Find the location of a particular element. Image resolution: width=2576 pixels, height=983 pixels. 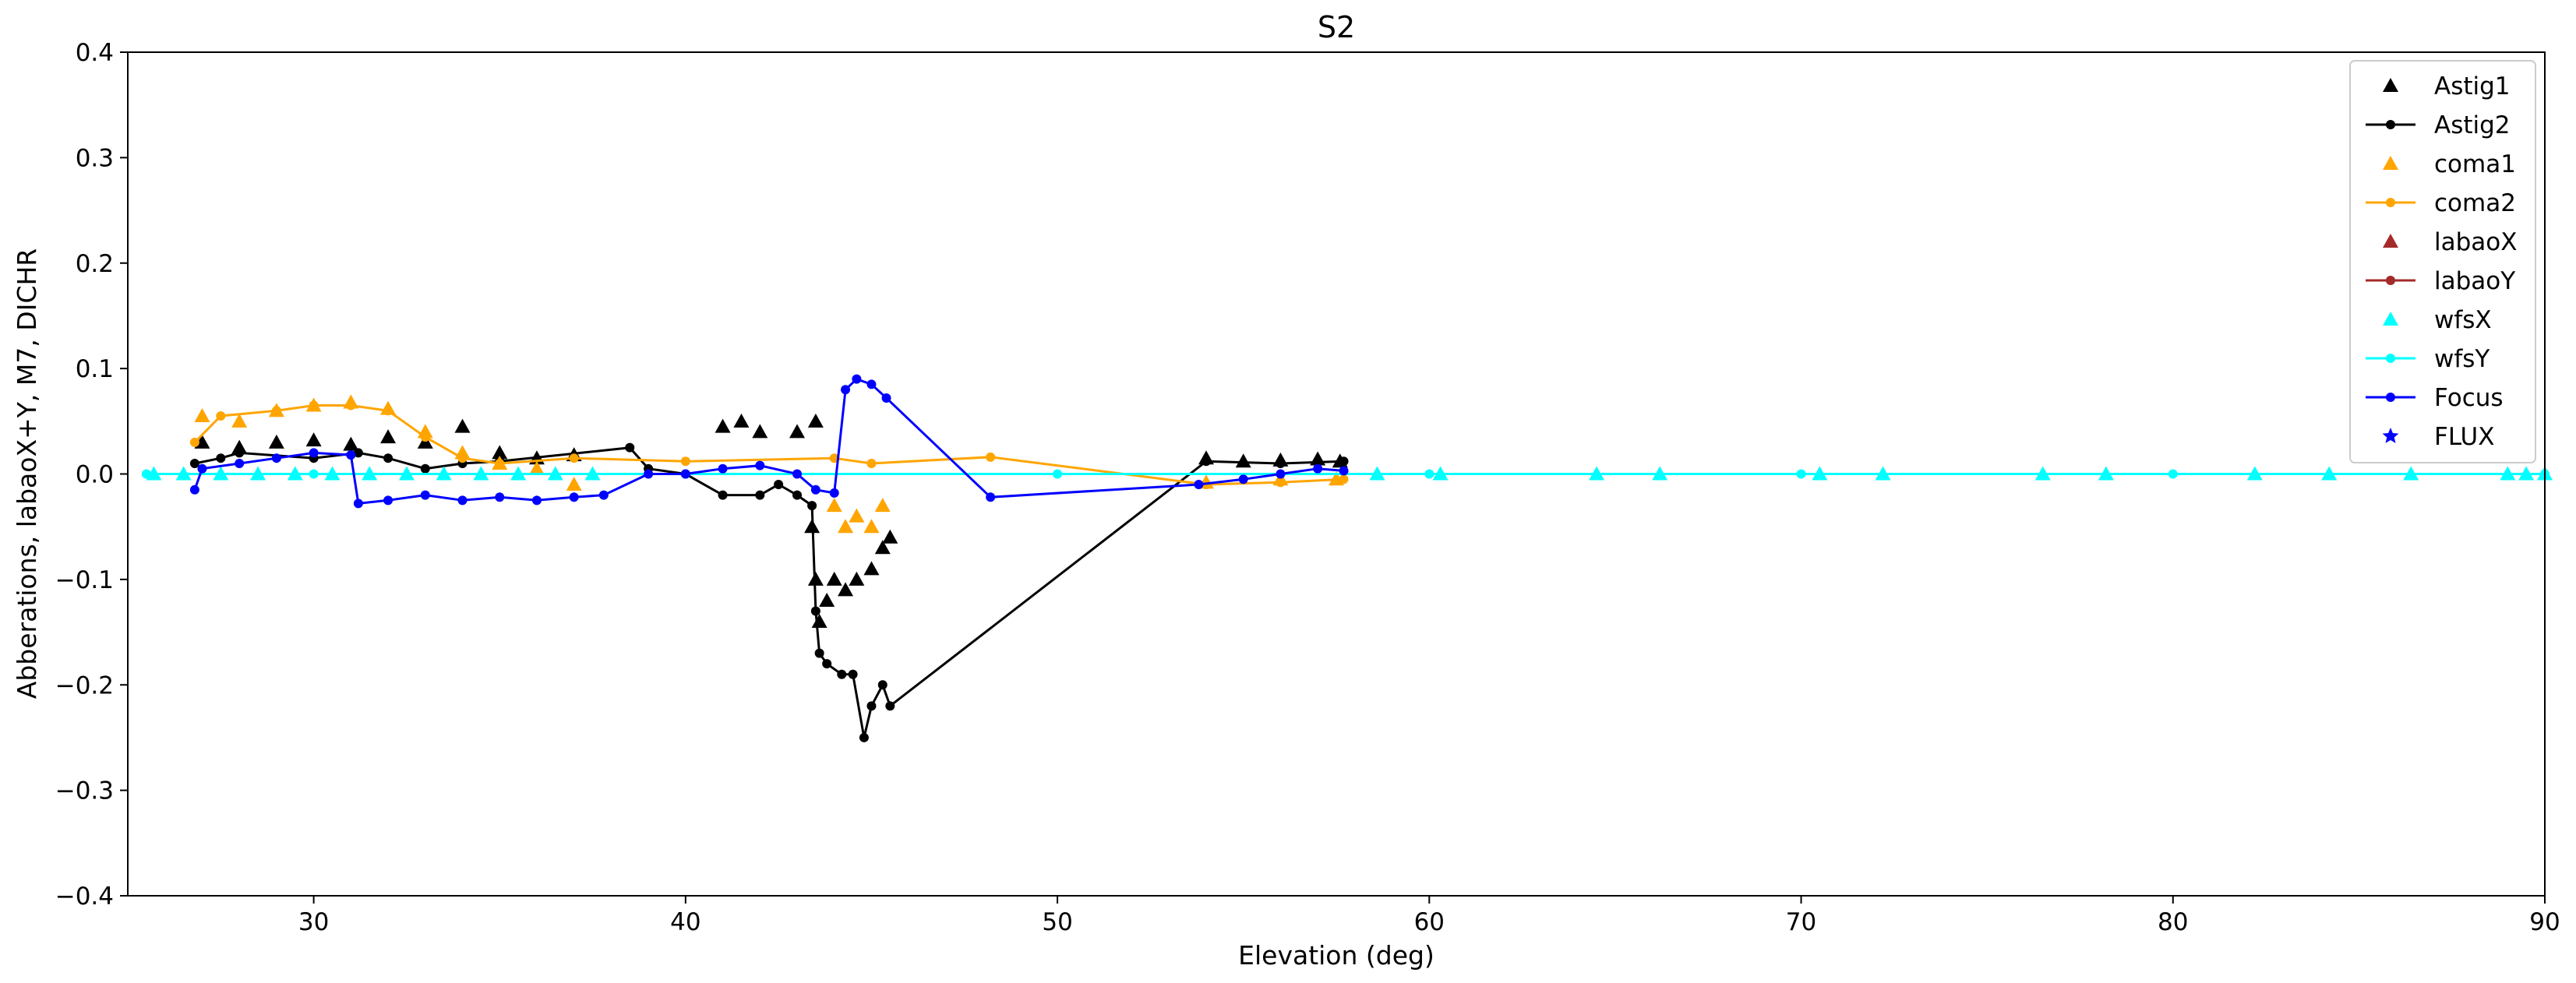

legend-entry-astig1: Astig1 is located at coordinates (2447, 86).